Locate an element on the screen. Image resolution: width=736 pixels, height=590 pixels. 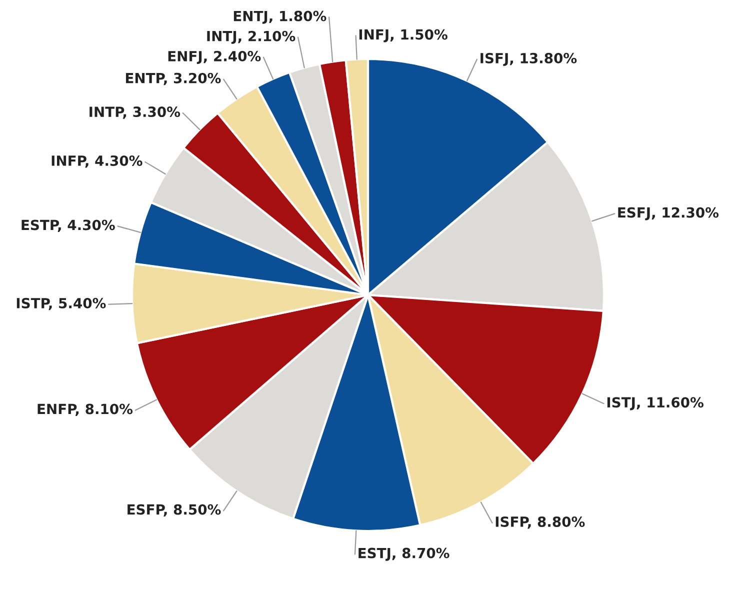
slice-label: ISTJ, 11.60% is located at coordinates (655, 403).